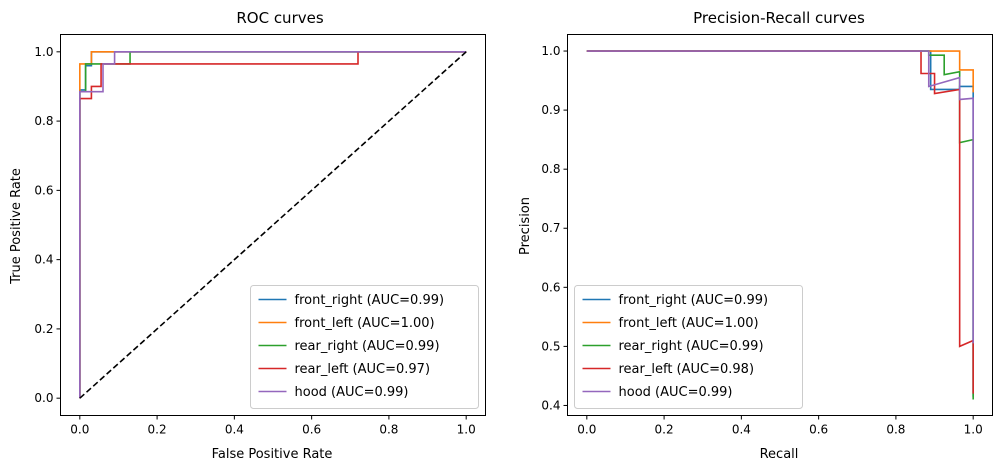 The height and width of the screenshot is (470, 1001). Describe the element at coordinates (550, 228) in the screenshot. I see `pr-y-tick-label: 0.7` at that location.